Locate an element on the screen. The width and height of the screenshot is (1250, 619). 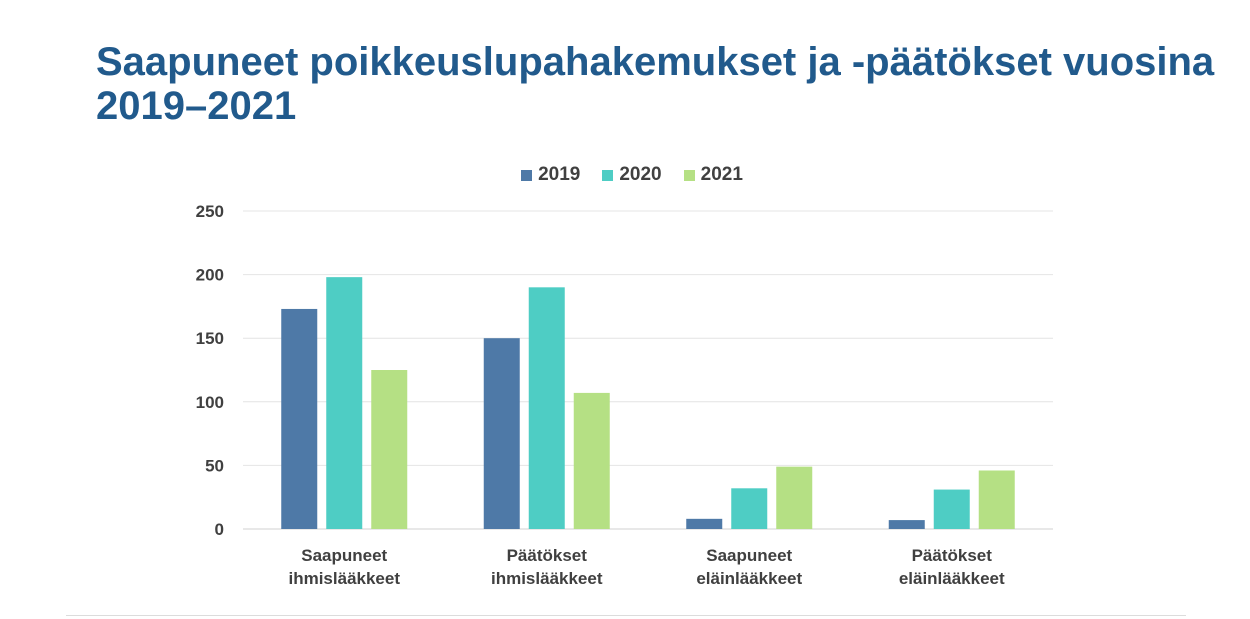
legend-item-2021: 2021 is located at coordinates (713, 175).